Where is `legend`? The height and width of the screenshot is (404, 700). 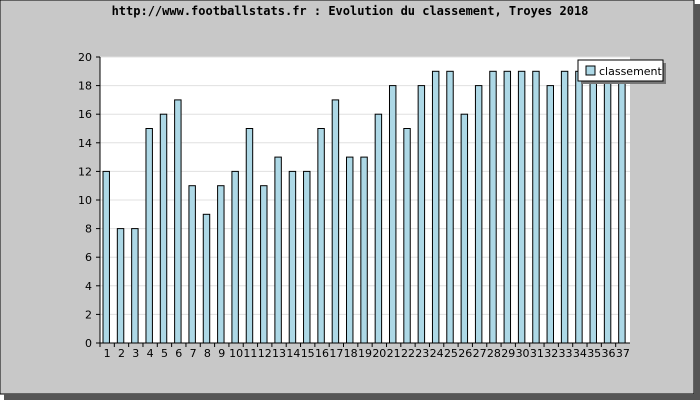 legend is located at coordinates (620, 70).